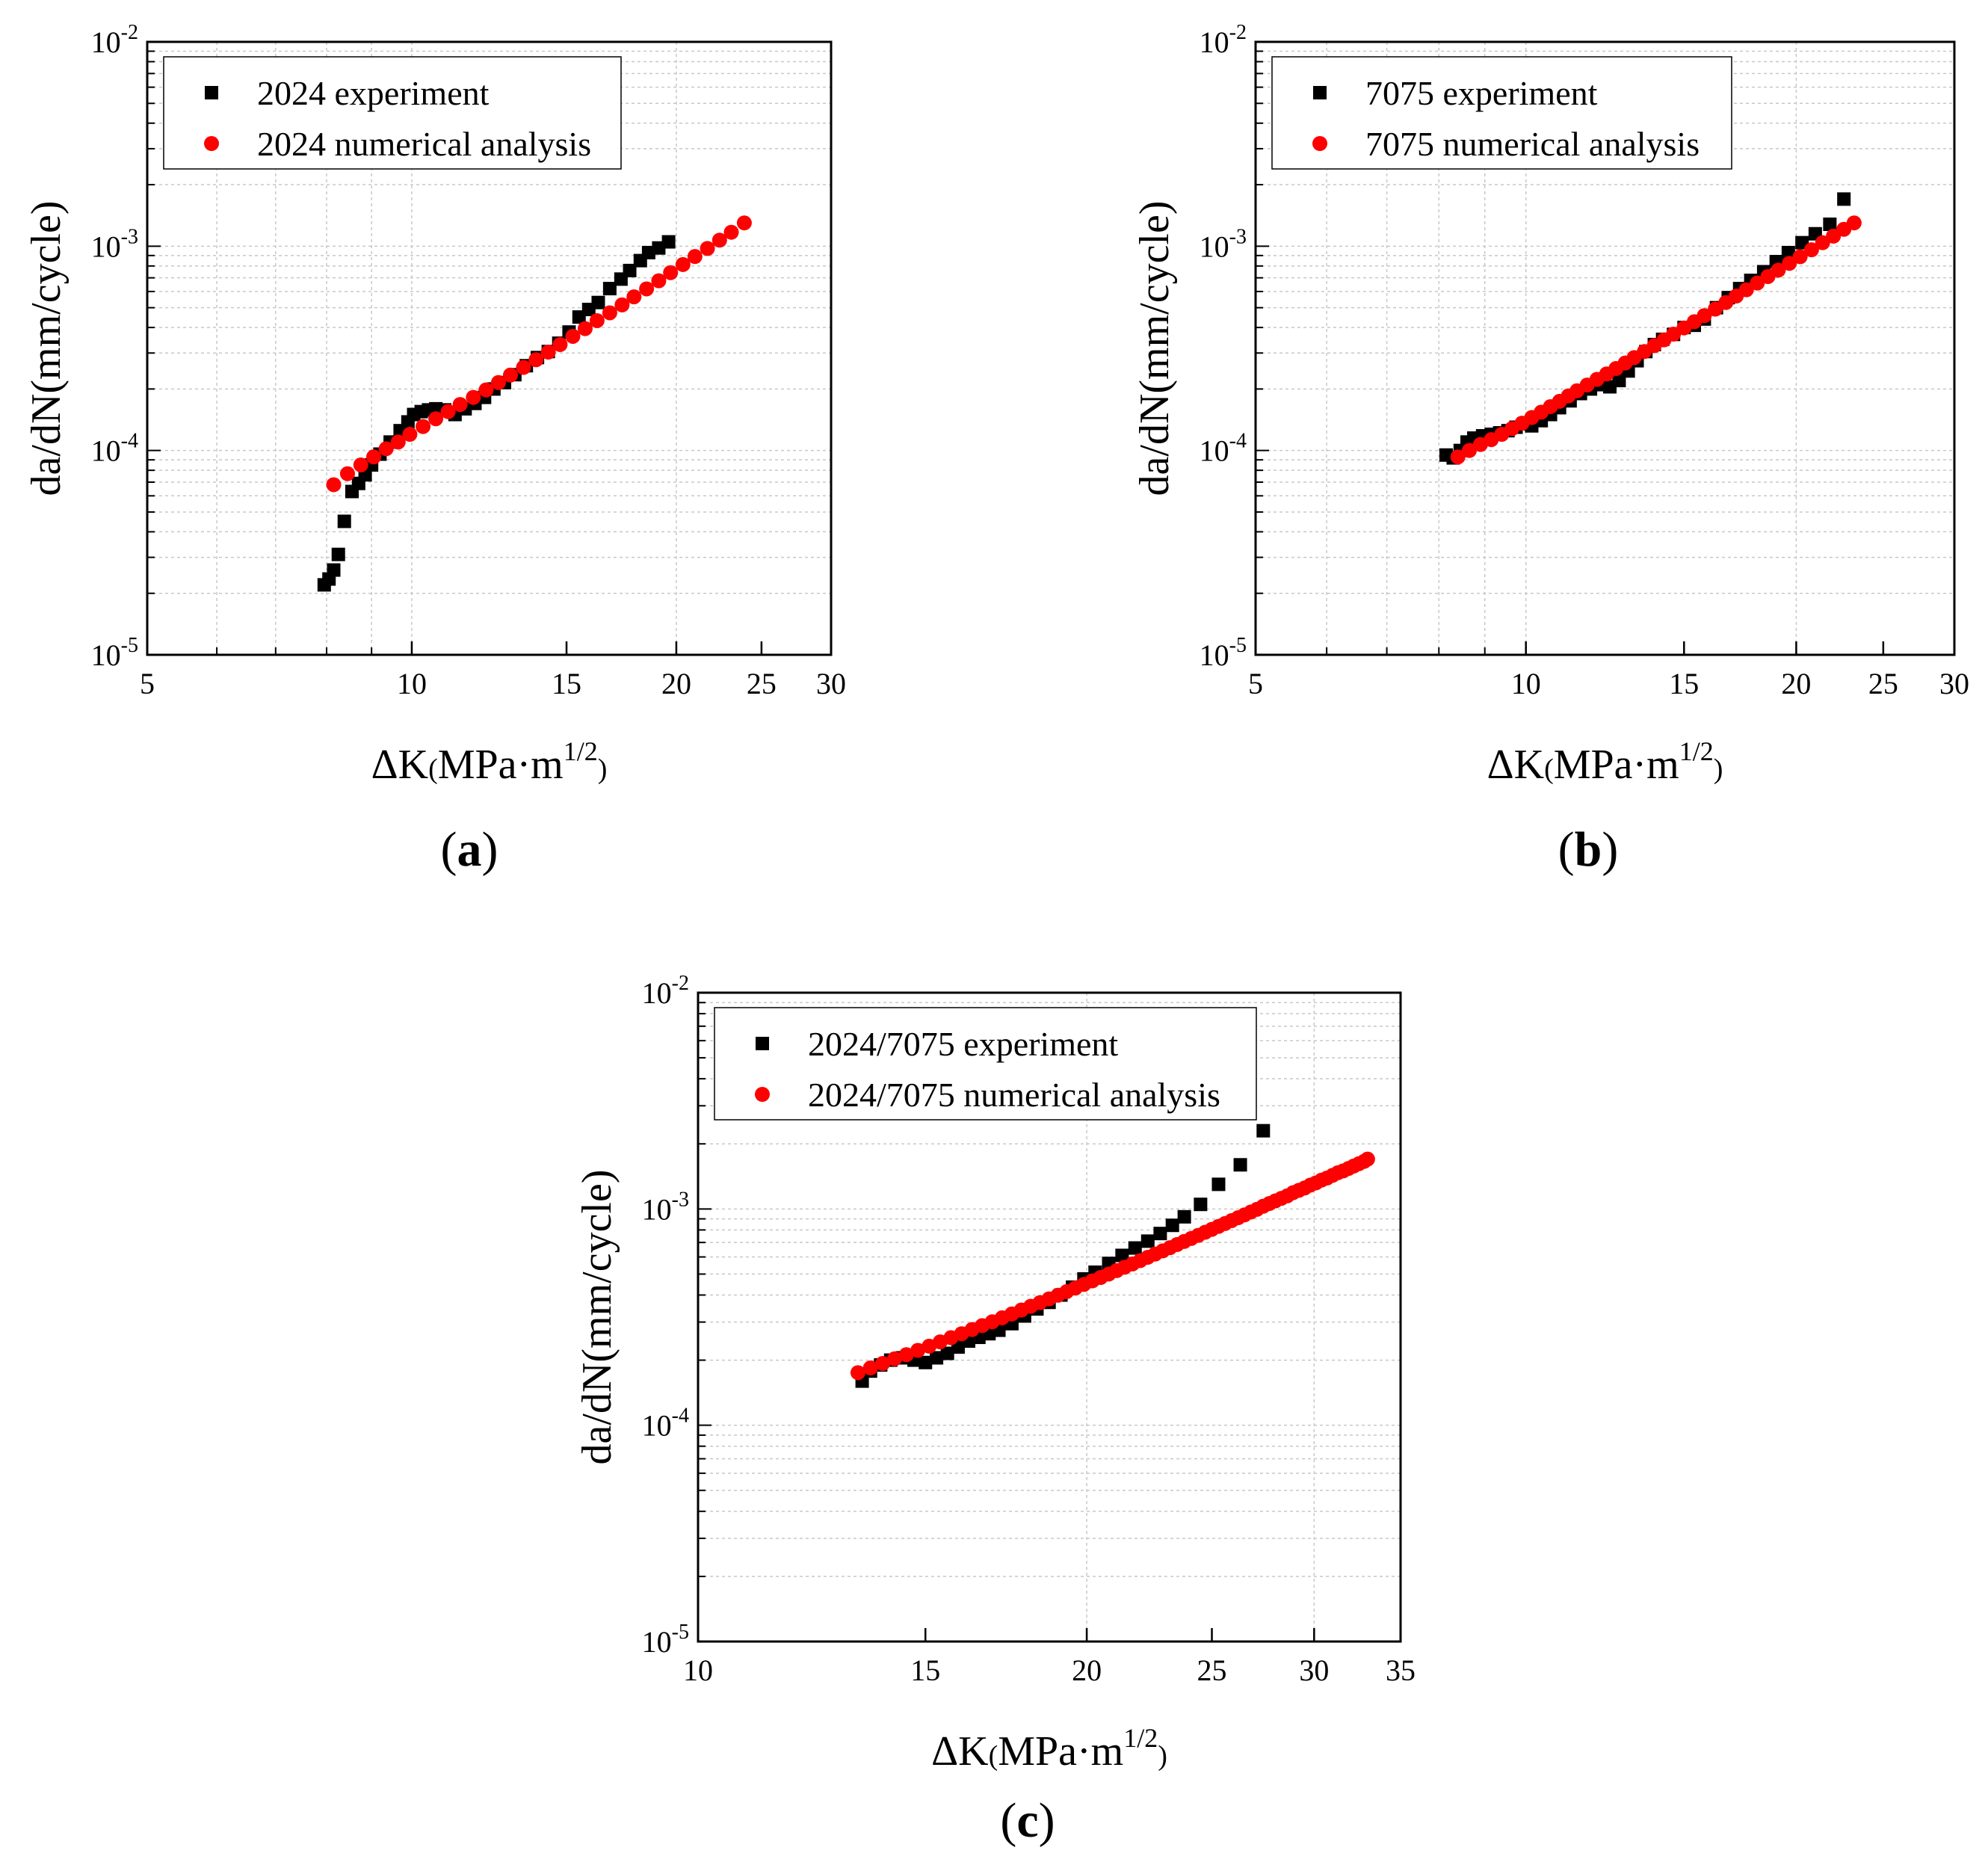  Describe the element at coordinates (1112, 1266) in the screenshot. I see `series-numerical` at that location.